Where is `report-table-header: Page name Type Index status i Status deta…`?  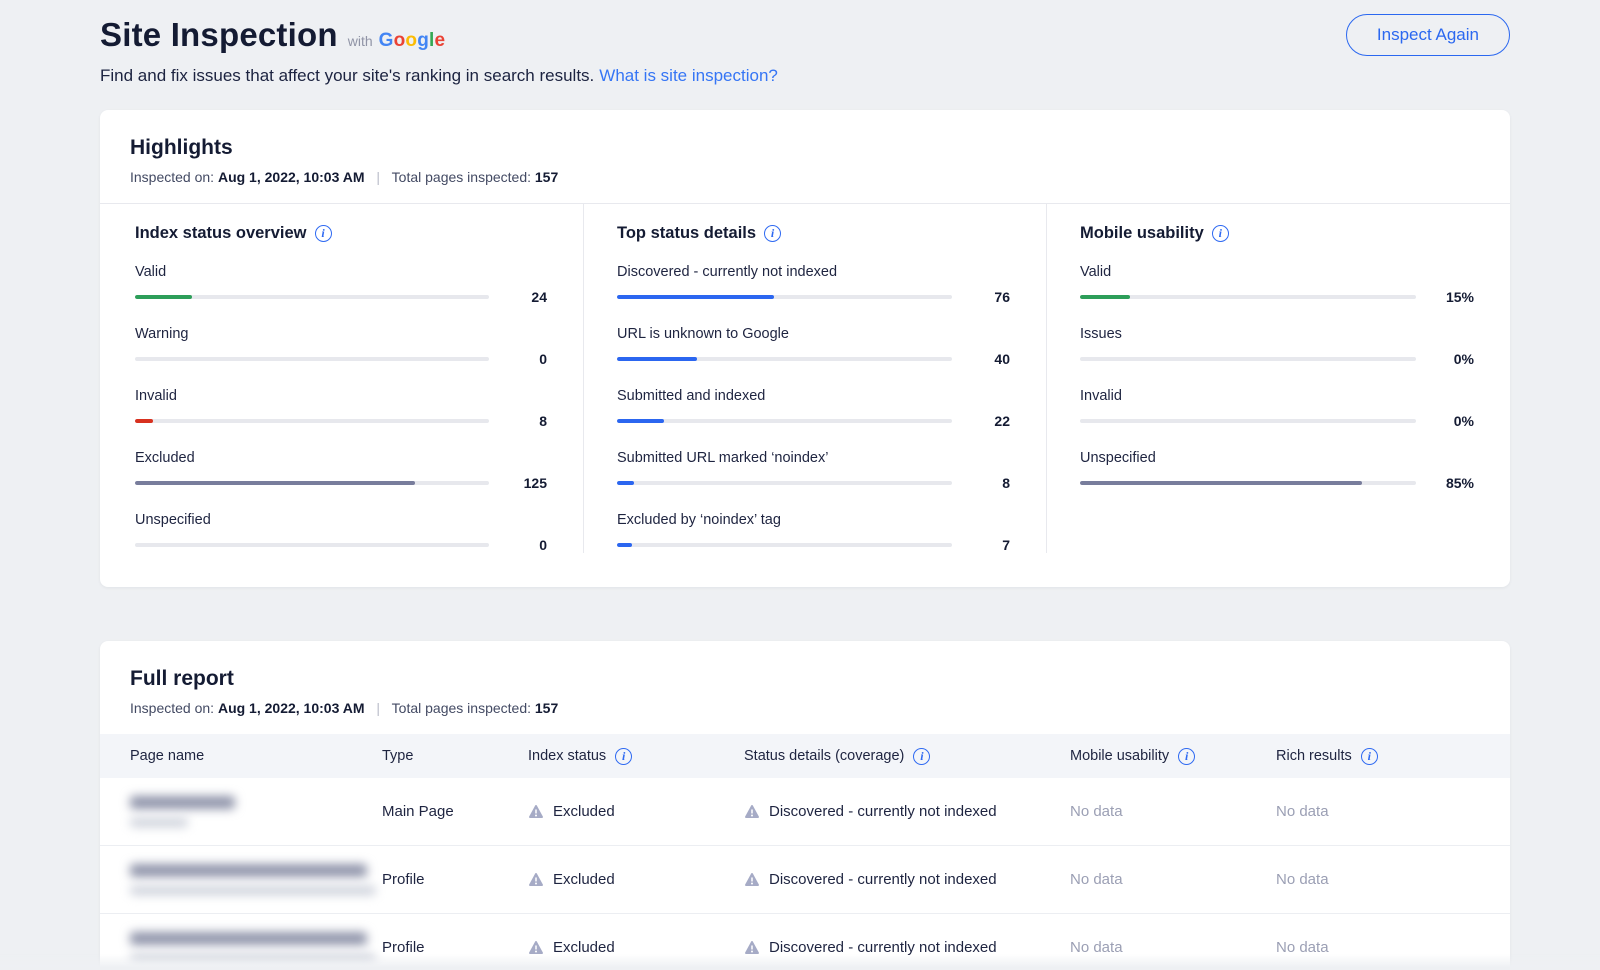 report-table-header: Page name Type Index status i Status deta… is located at coordinates (805, 756).